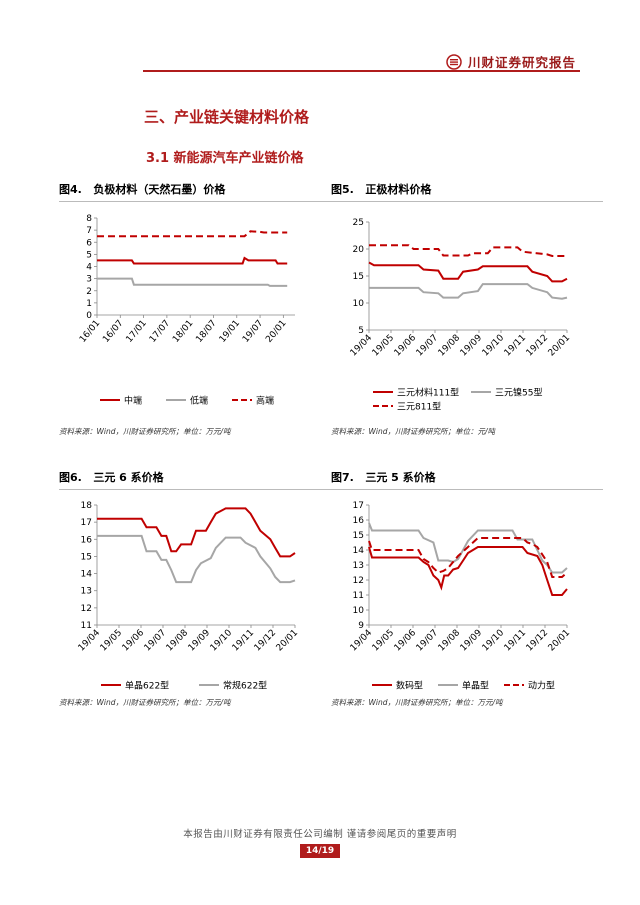 The image size is (640, 905). What do you see at coordinates (145, 702) in the screenshot?
I see `figure-source-fig6: 资料来源：Wind，川财证券研究所；单位：万元/吨` at bounding box center [145, 702].